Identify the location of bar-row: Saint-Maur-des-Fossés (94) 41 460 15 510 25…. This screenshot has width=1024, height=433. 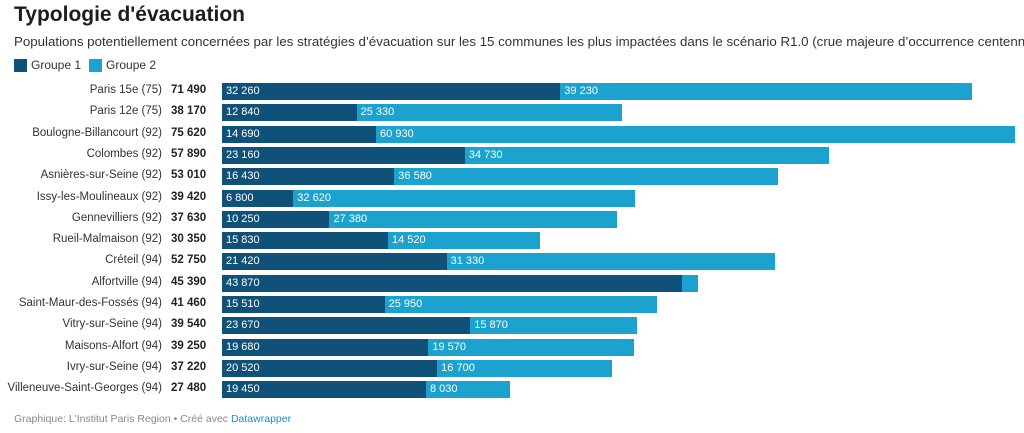
(512, 304).